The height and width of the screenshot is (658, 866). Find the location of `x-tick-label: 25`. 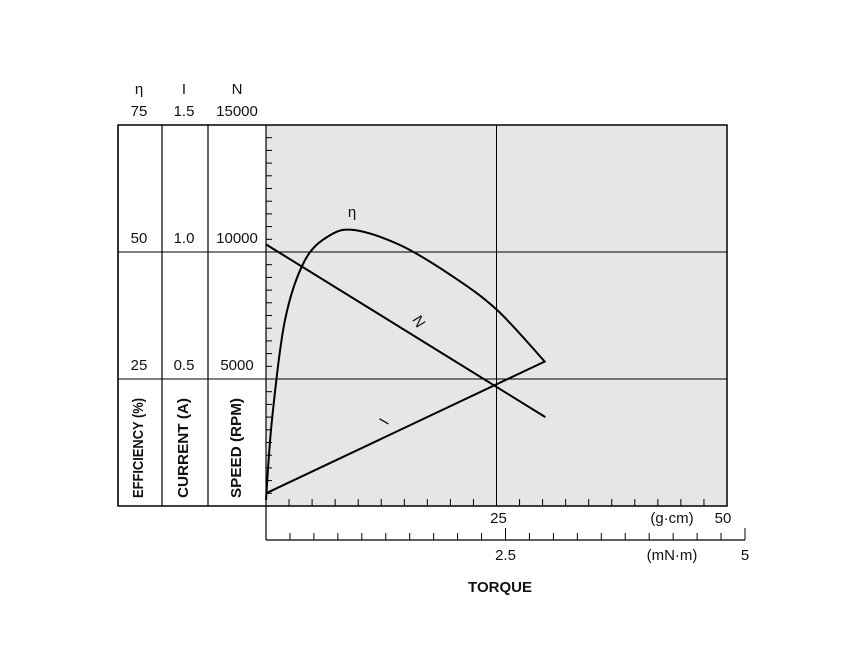

x-tick-label: 25 is located at coordinates (498, 518).